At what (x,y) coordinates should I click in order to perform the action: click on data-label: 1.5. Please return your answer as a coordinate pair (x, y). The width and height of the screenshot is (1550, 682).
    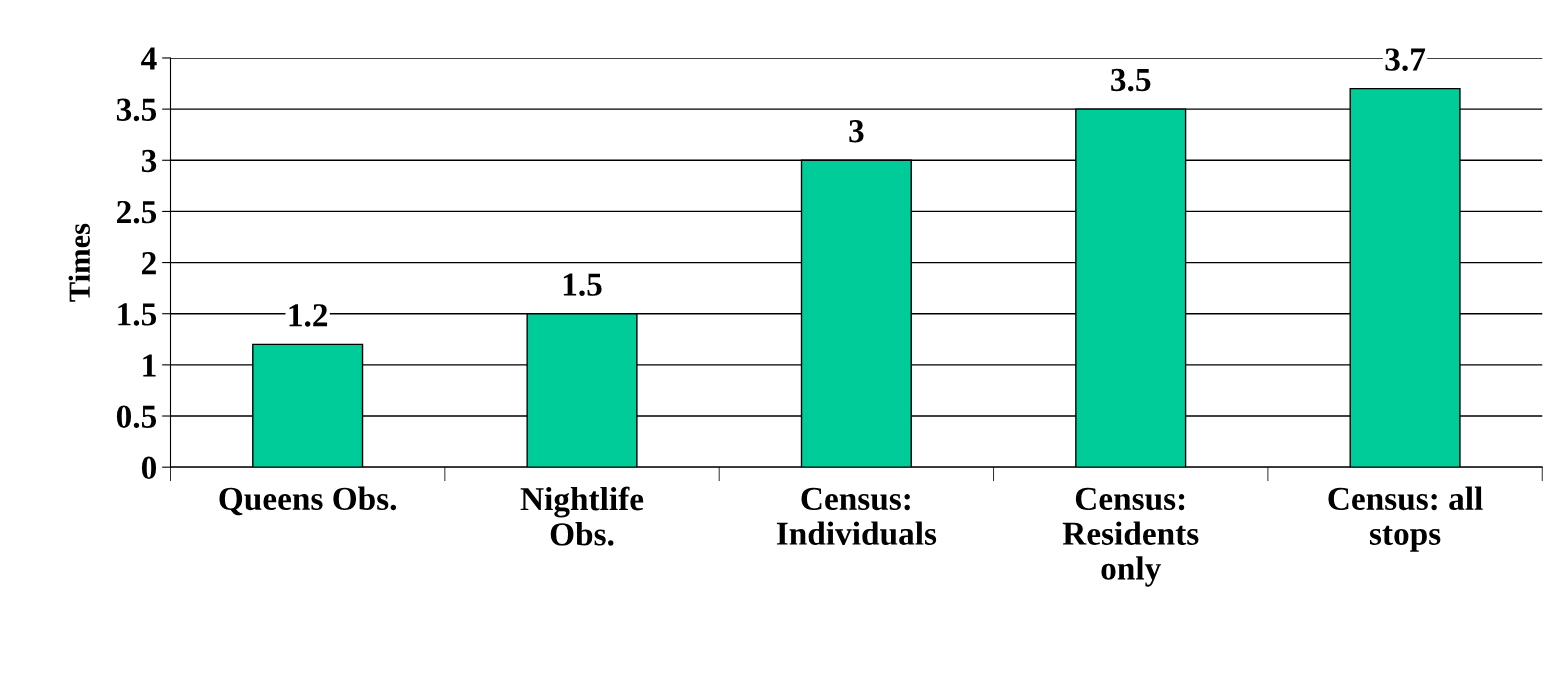
    Looking at the image, I should click on (582, 284).